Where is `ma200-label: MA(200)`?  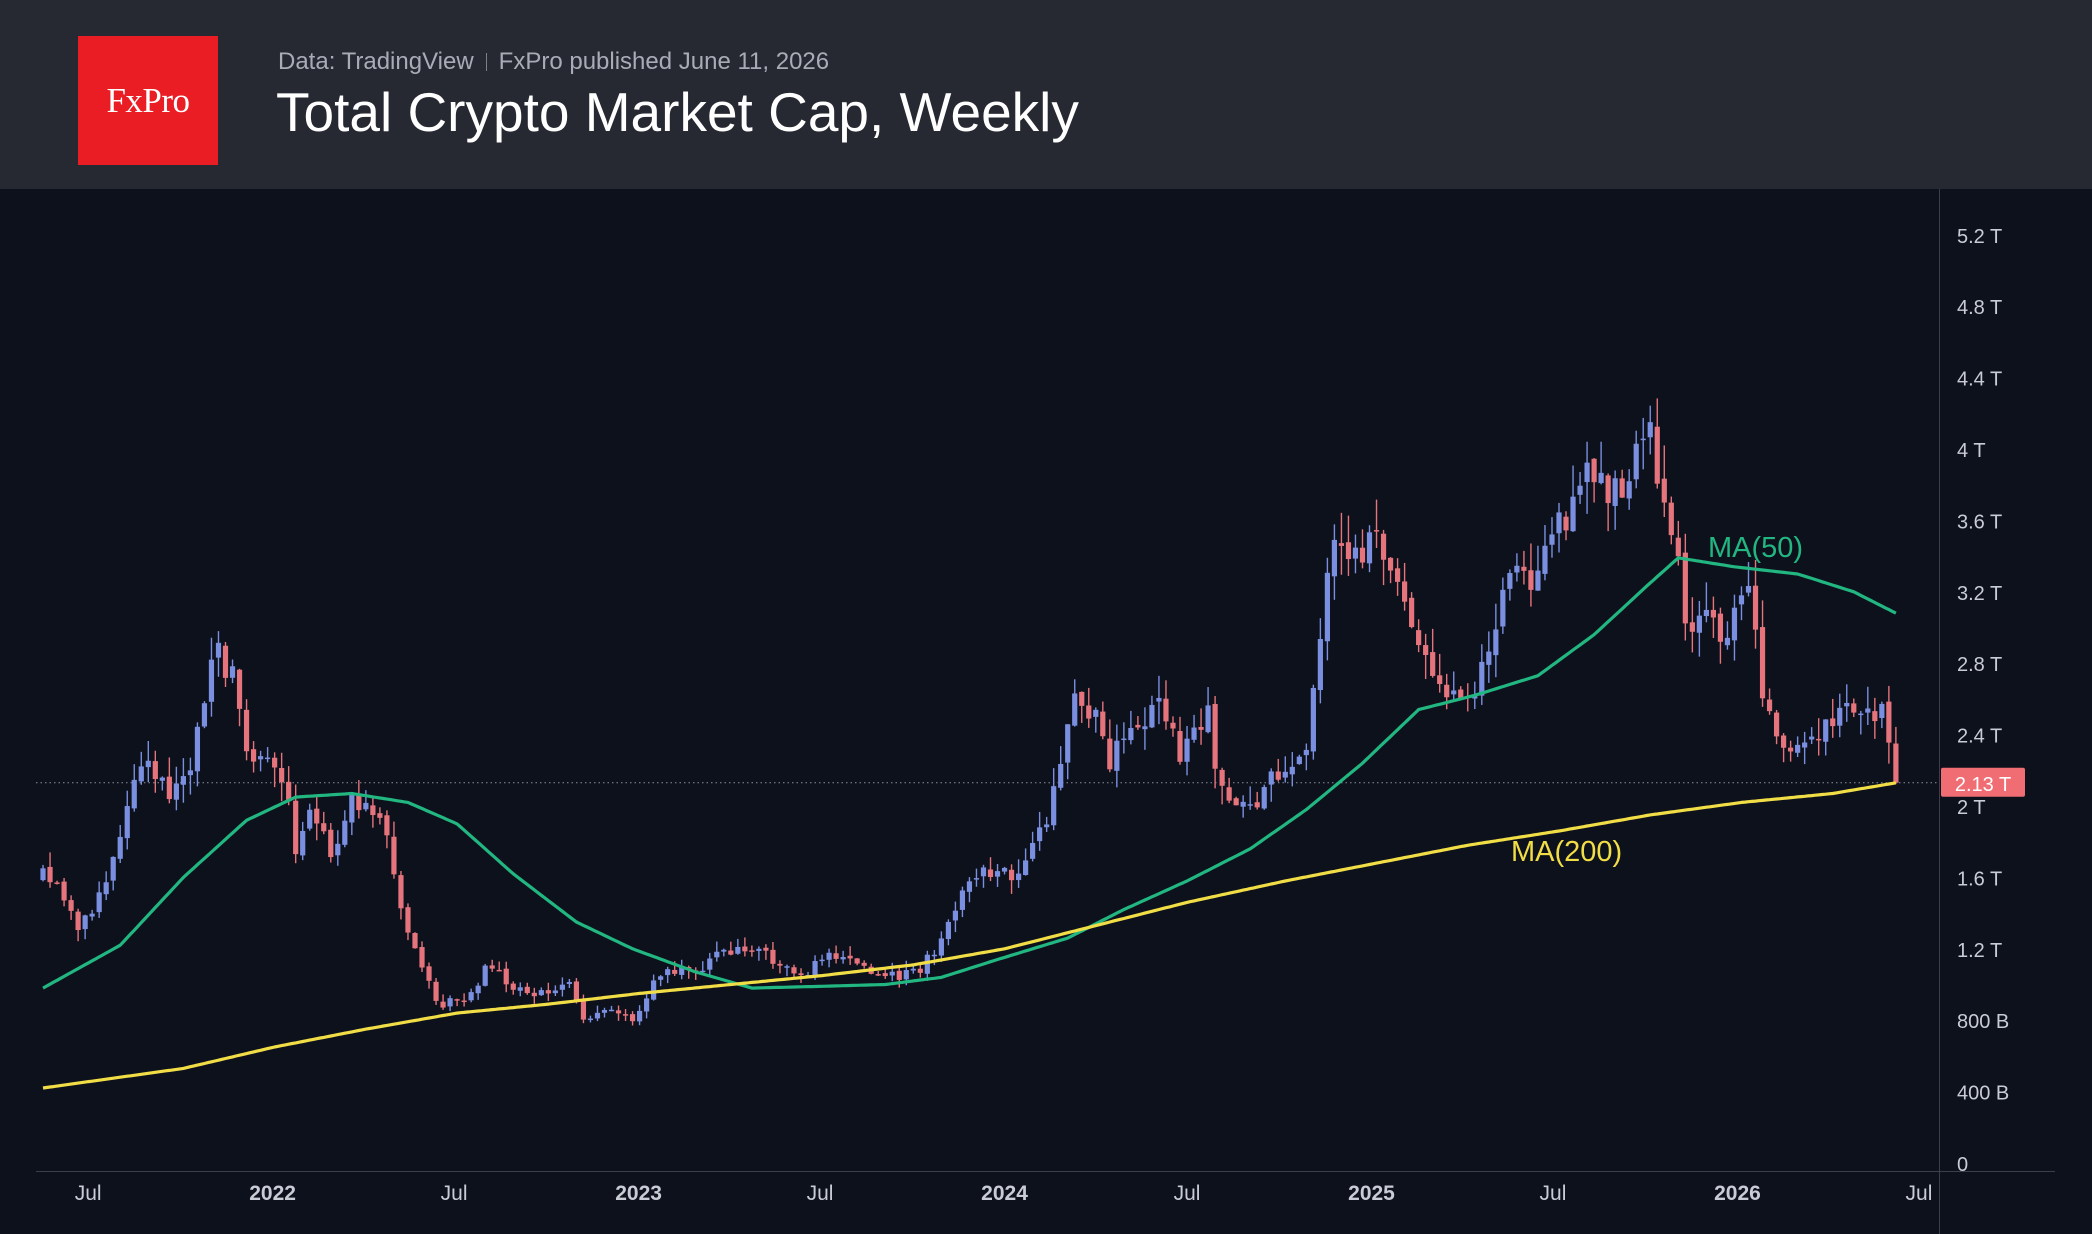
ma200-label: MA(200) is located at coordinates (1566, 852).